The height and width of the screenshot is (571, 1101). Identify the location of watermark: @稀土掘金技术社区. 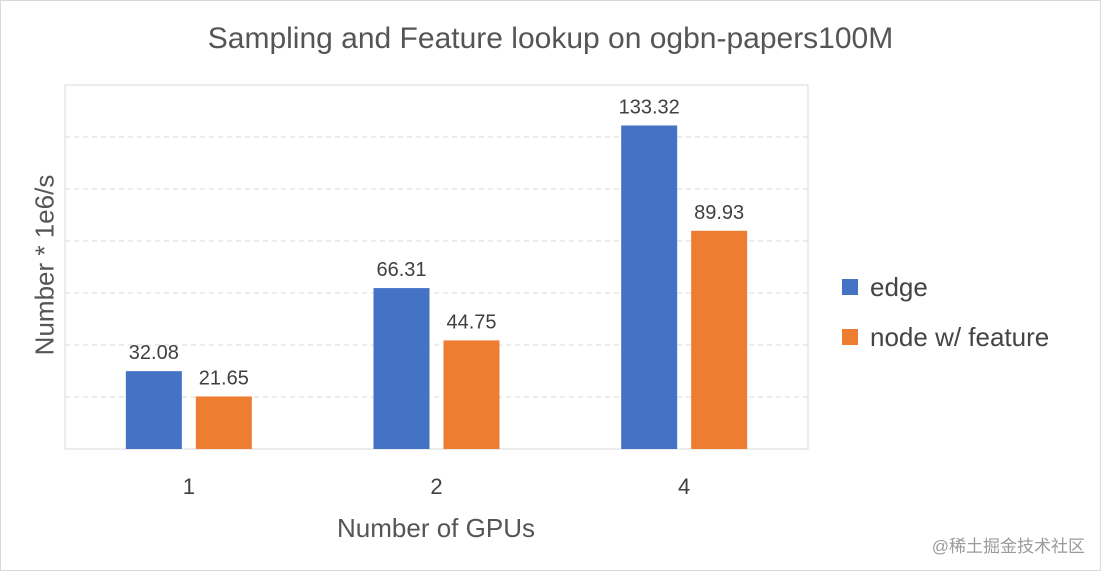
(1008, 546).